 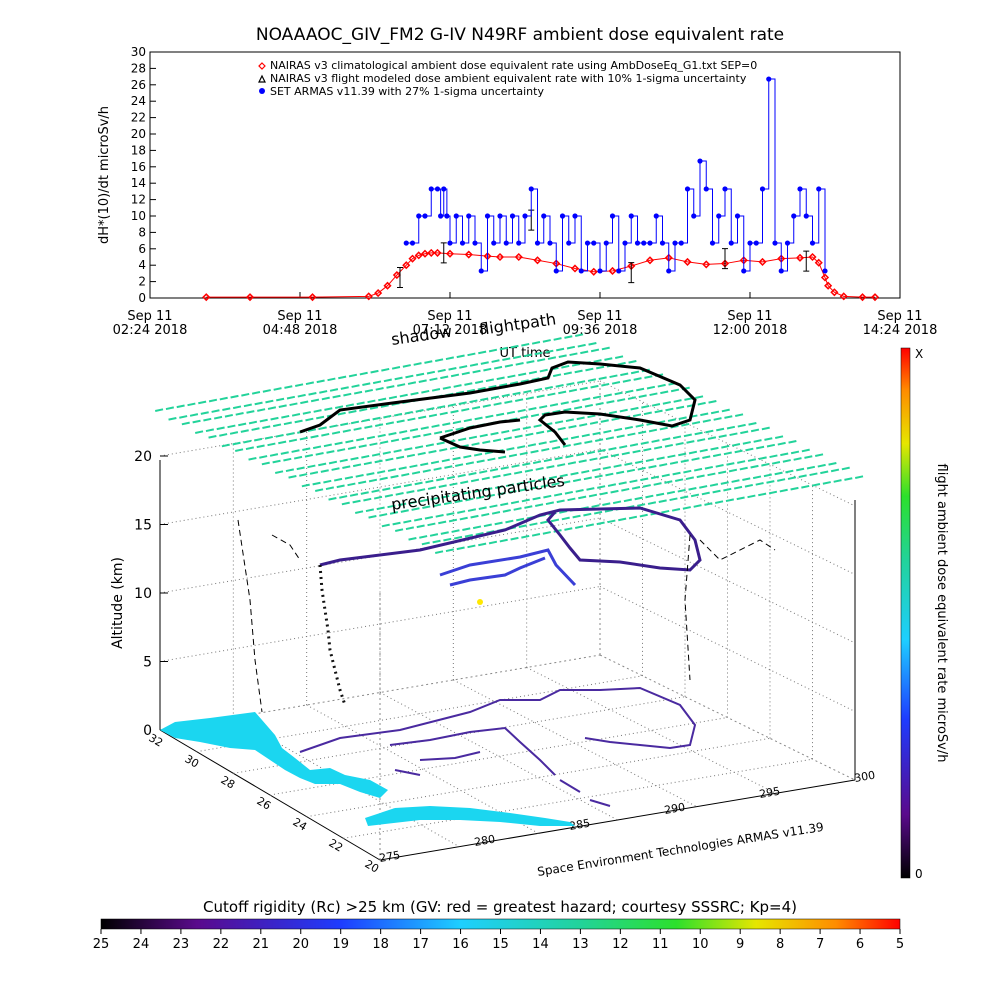 I want to click on rigidity-tick-label: 24, so click(x=141, y=944).